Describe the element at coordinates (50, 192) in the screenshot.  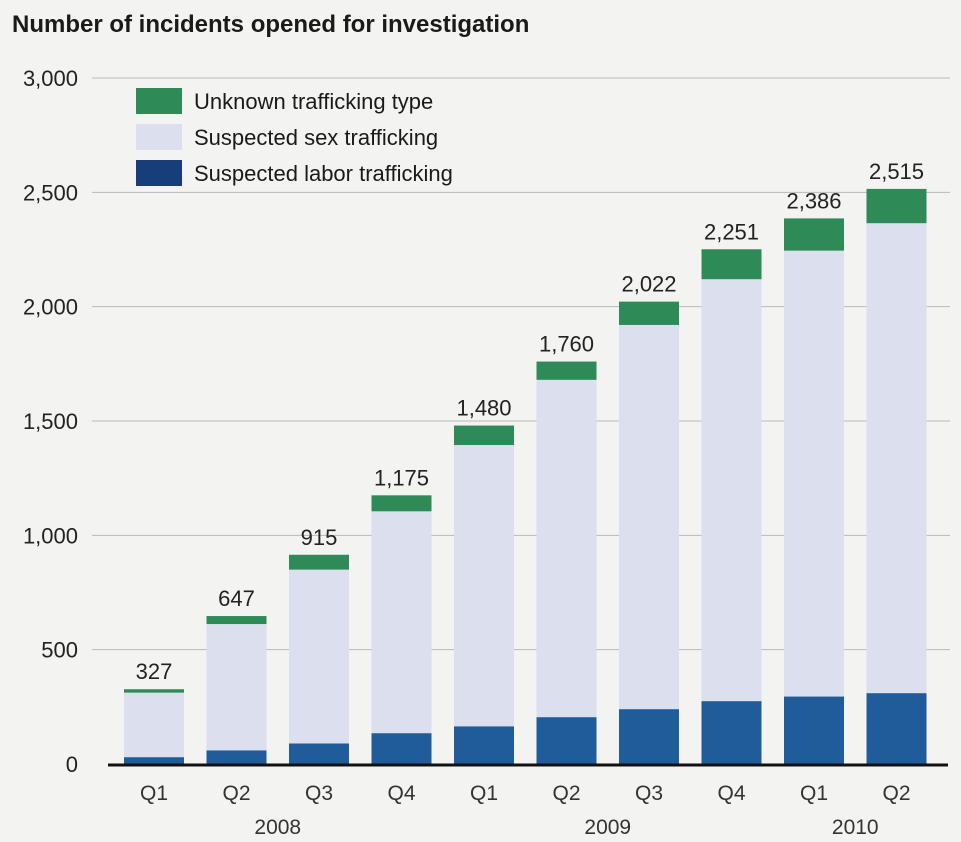
I see `y-tick-label: 2,500` at that location.